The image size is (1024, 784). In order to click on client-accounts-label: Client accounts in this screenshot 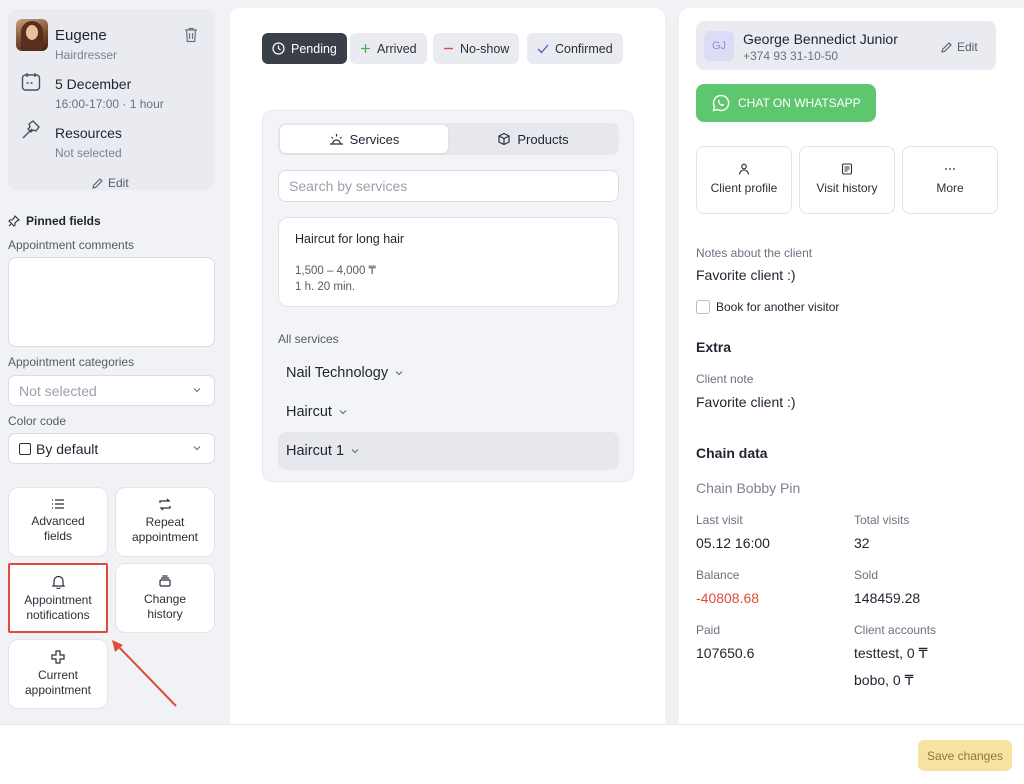, I will do `click(895, 630)`.